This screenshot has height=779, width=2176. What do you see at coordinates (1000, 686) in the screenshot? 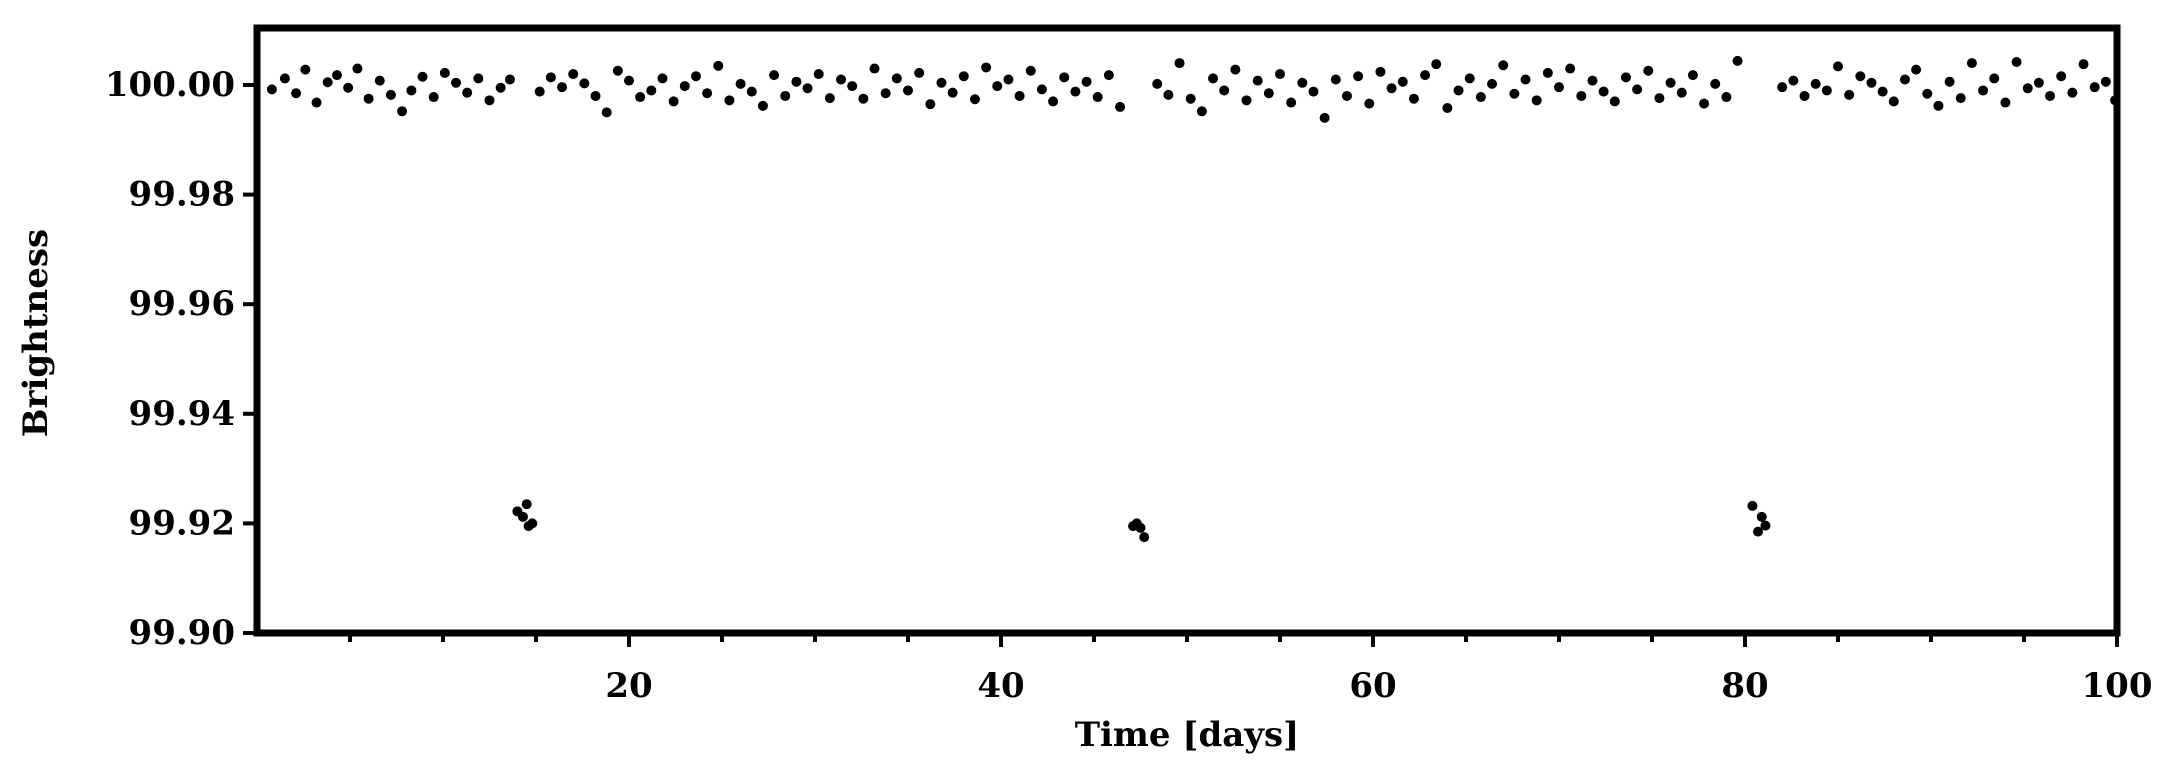
I see `x-tick-label: 40` at bounding box center [1000, 686].